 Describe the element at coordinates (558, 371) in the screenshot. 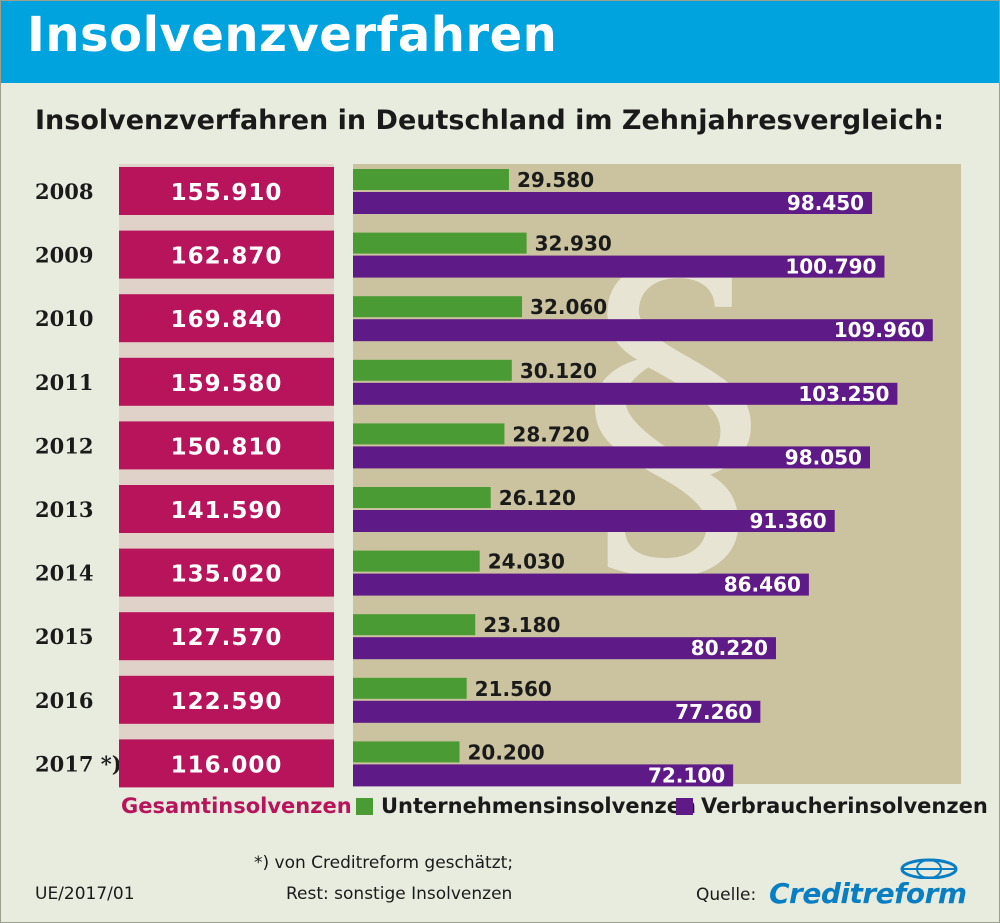

I see `business-value-label: 30.120` at that location.